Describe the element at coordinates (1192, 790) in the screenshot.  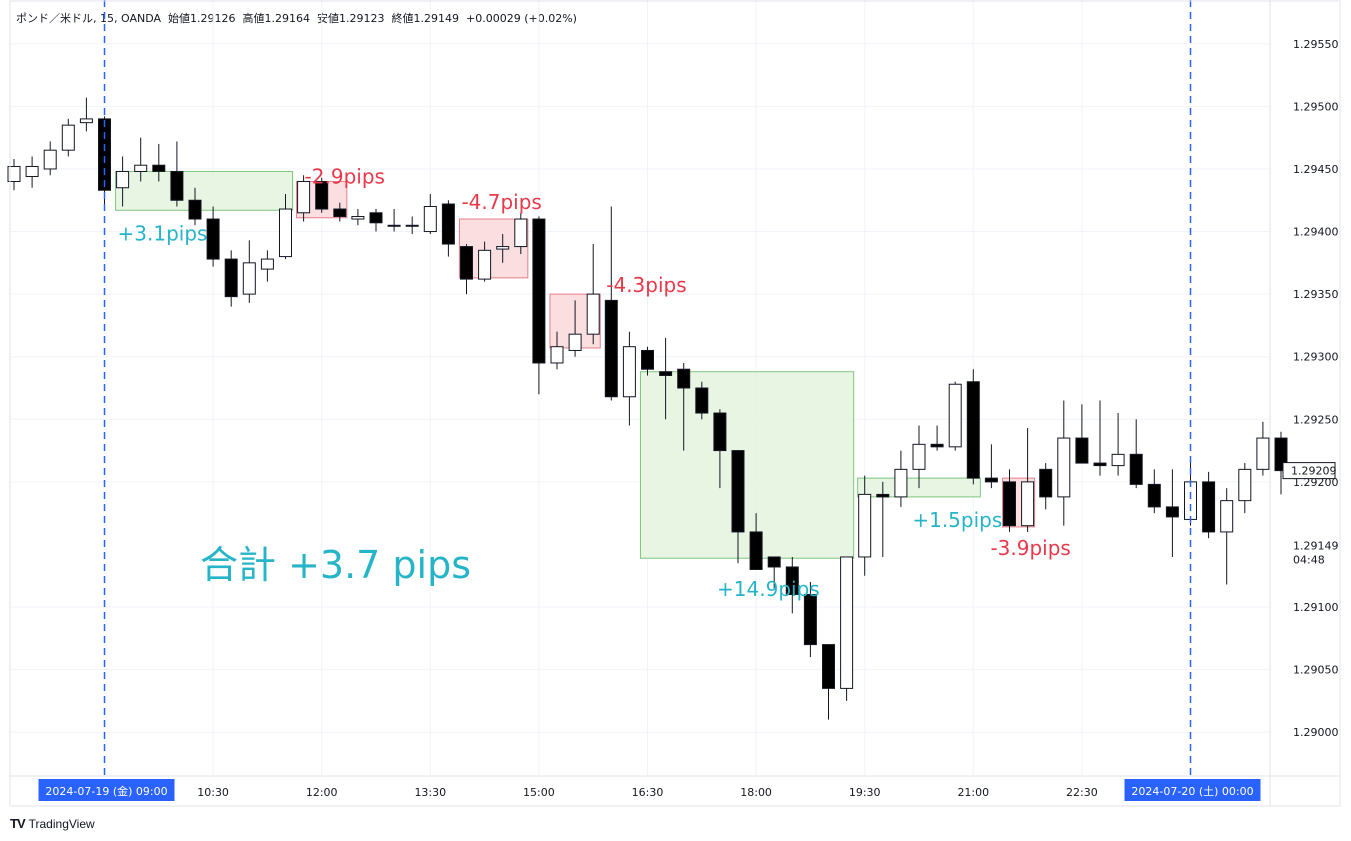
I see `time-badge` at that location.